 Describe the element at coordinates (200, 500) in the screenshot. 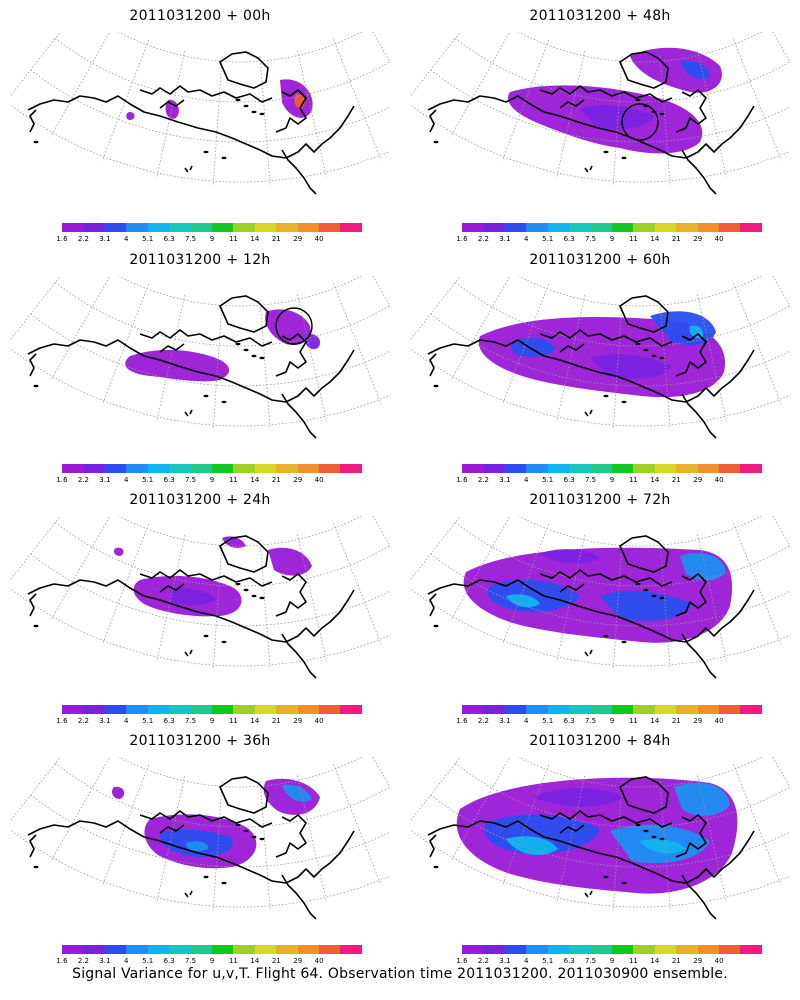

I see `panel-title: 2011031200 + 24h` at that location.